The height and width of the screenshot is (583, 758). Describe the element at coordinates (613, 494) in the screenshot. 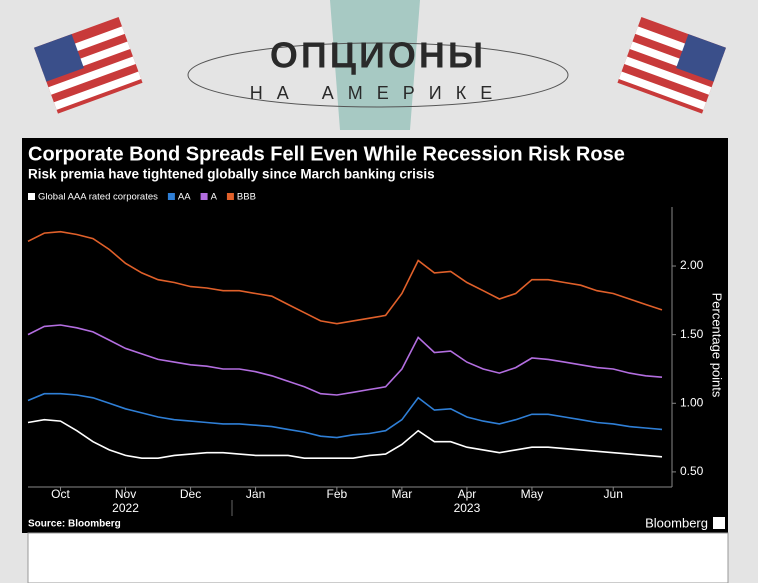

I see `x-tick-label: Jun` at that location.